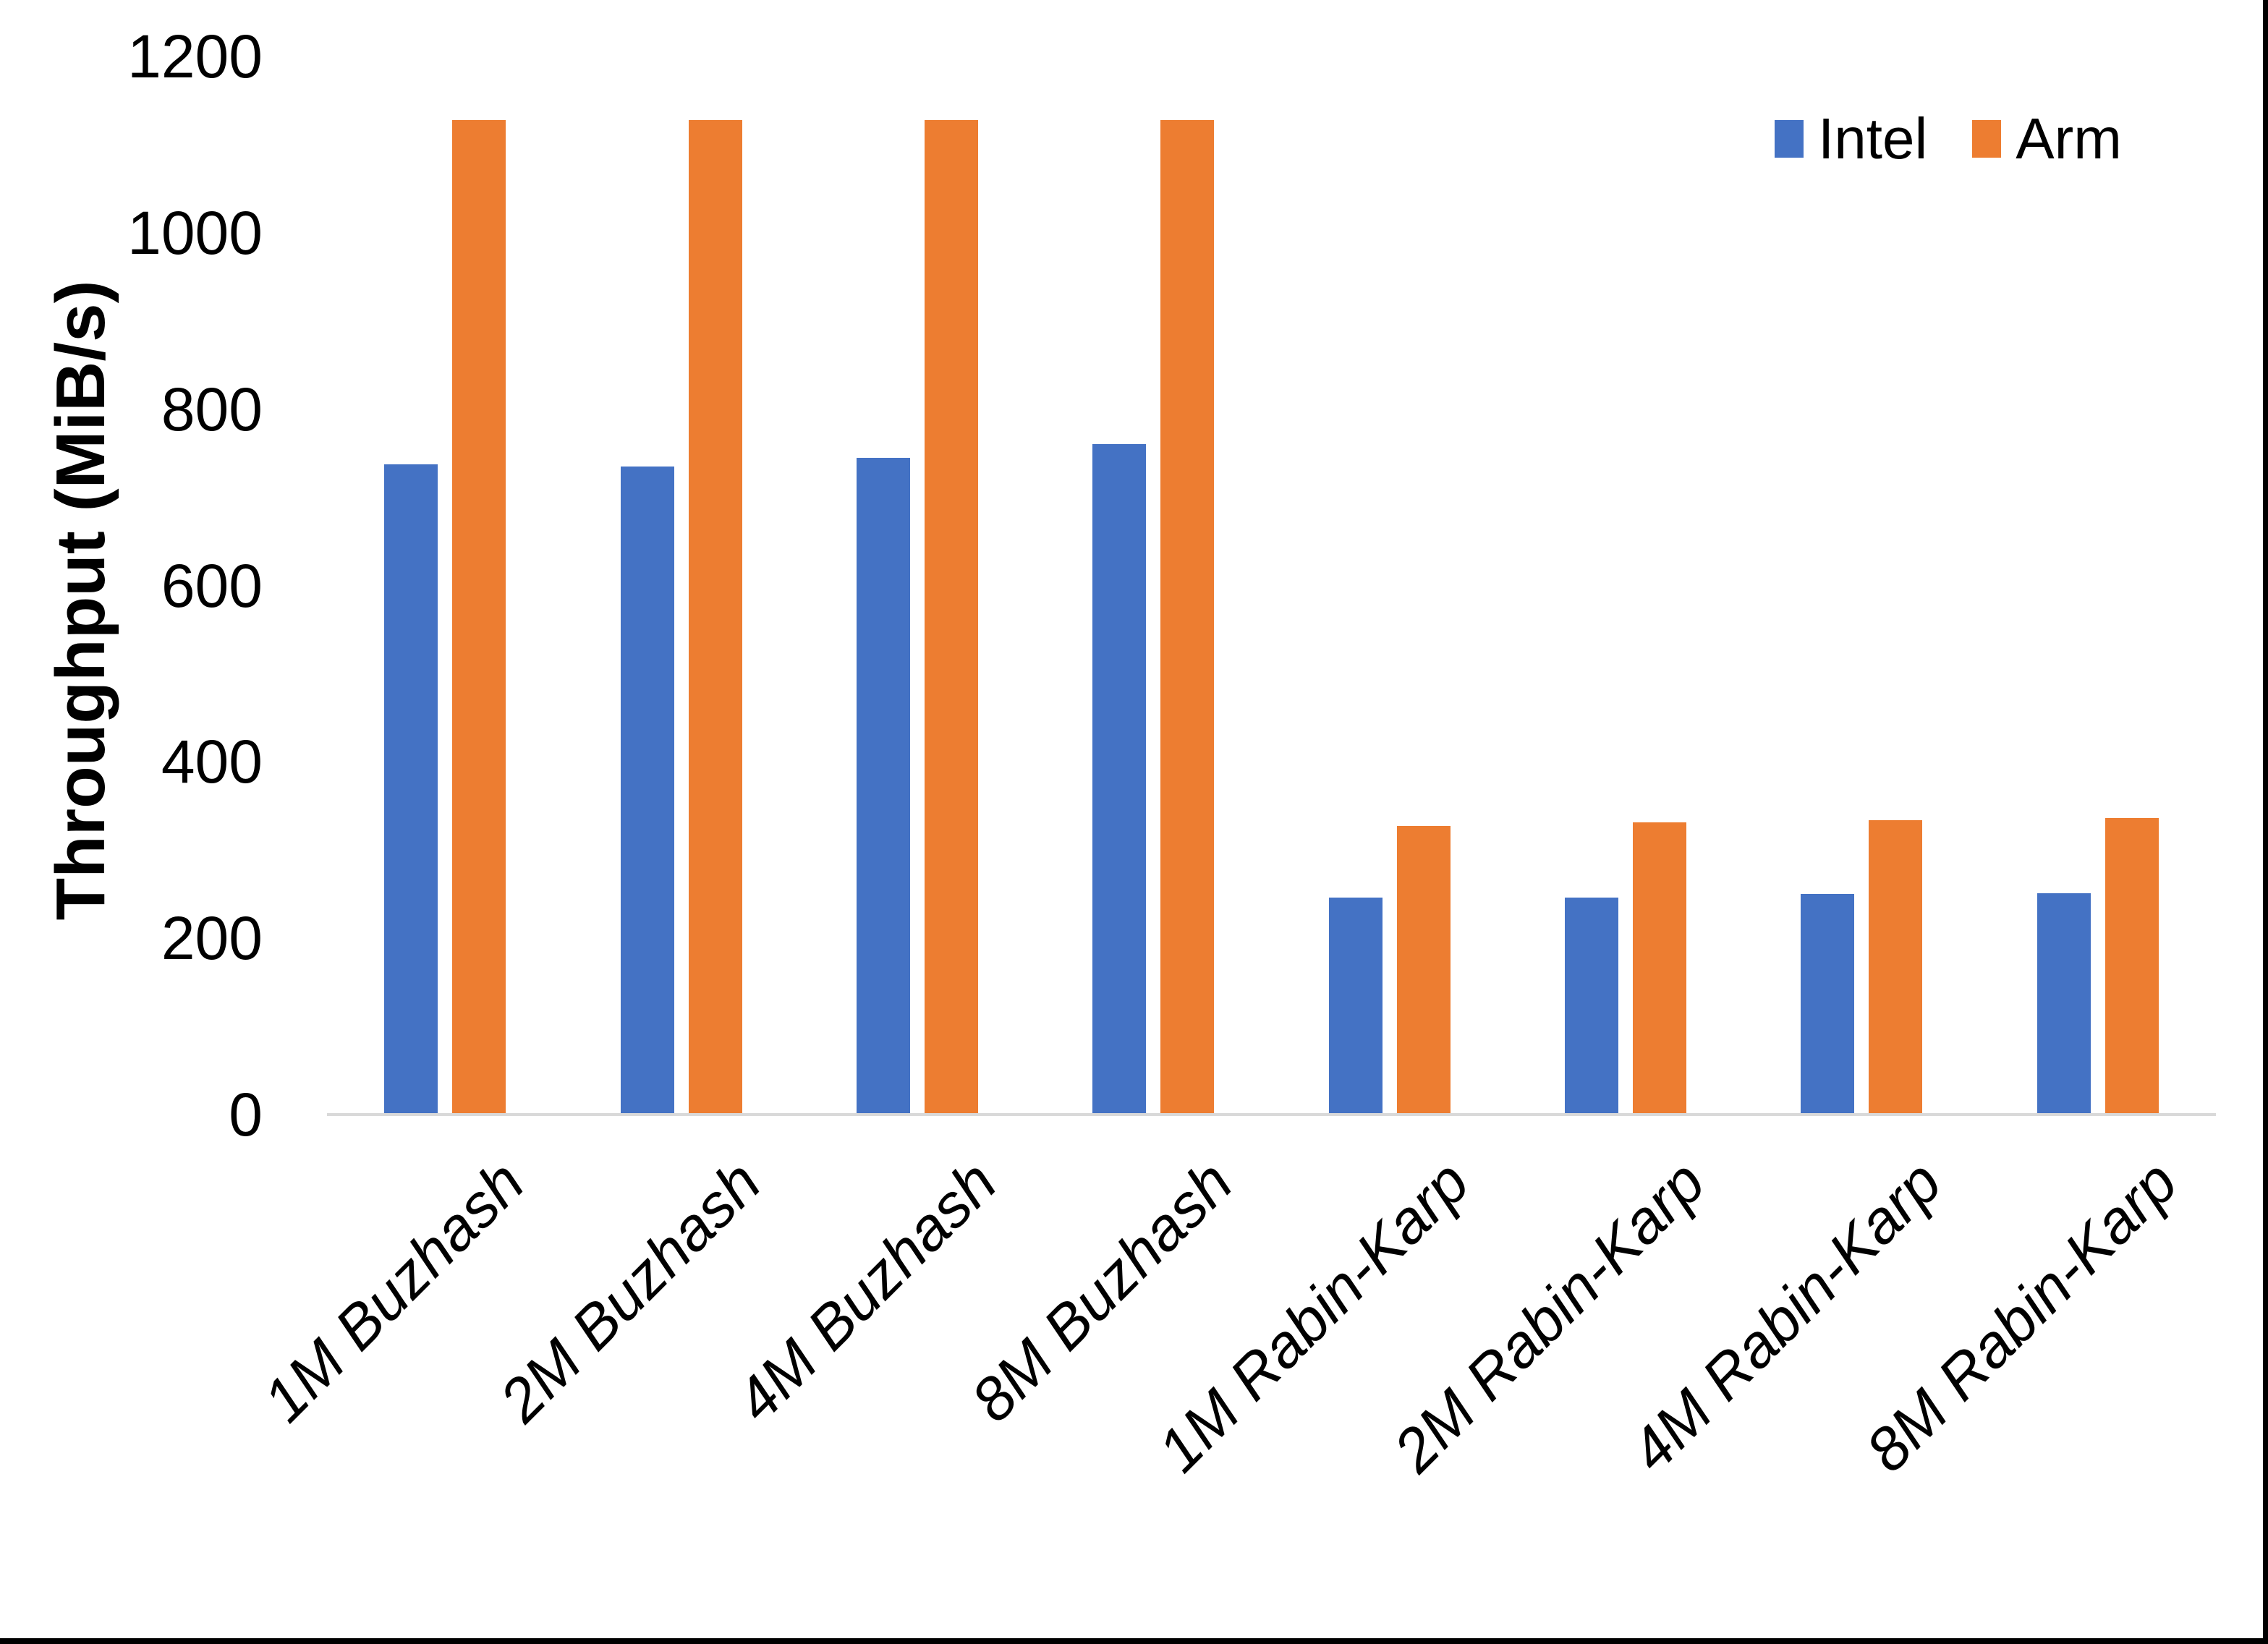 This screenshot has width=2268, height=1644. What do you see at coordinates (1785, 1316) in the screenshot?
I see `x-category-label: 4M Rabin-Karp` at bounding box center [1785, 1316].